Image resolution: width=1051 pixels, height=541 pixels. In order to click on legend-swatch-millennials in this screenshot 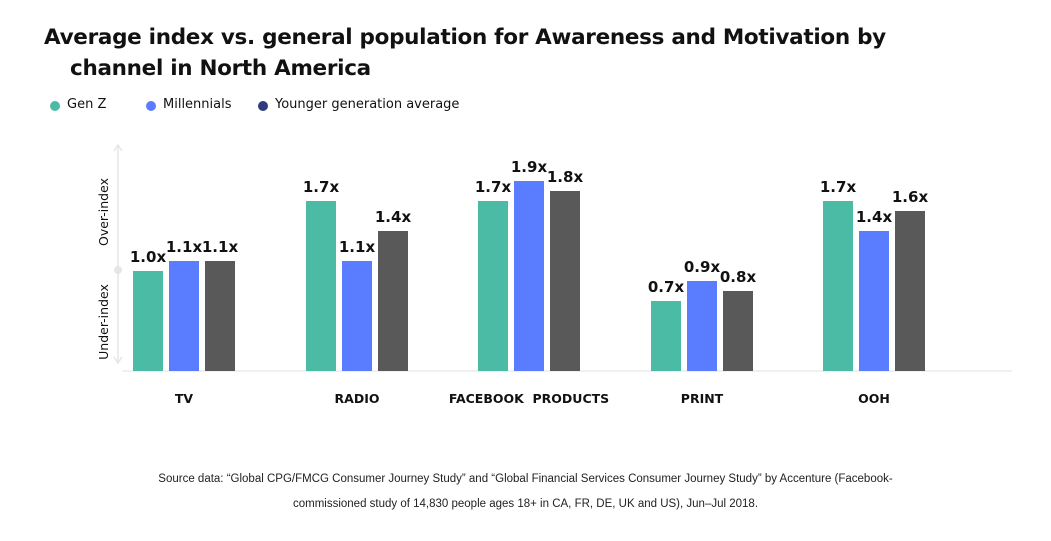, I will do `click(151, 106)`.